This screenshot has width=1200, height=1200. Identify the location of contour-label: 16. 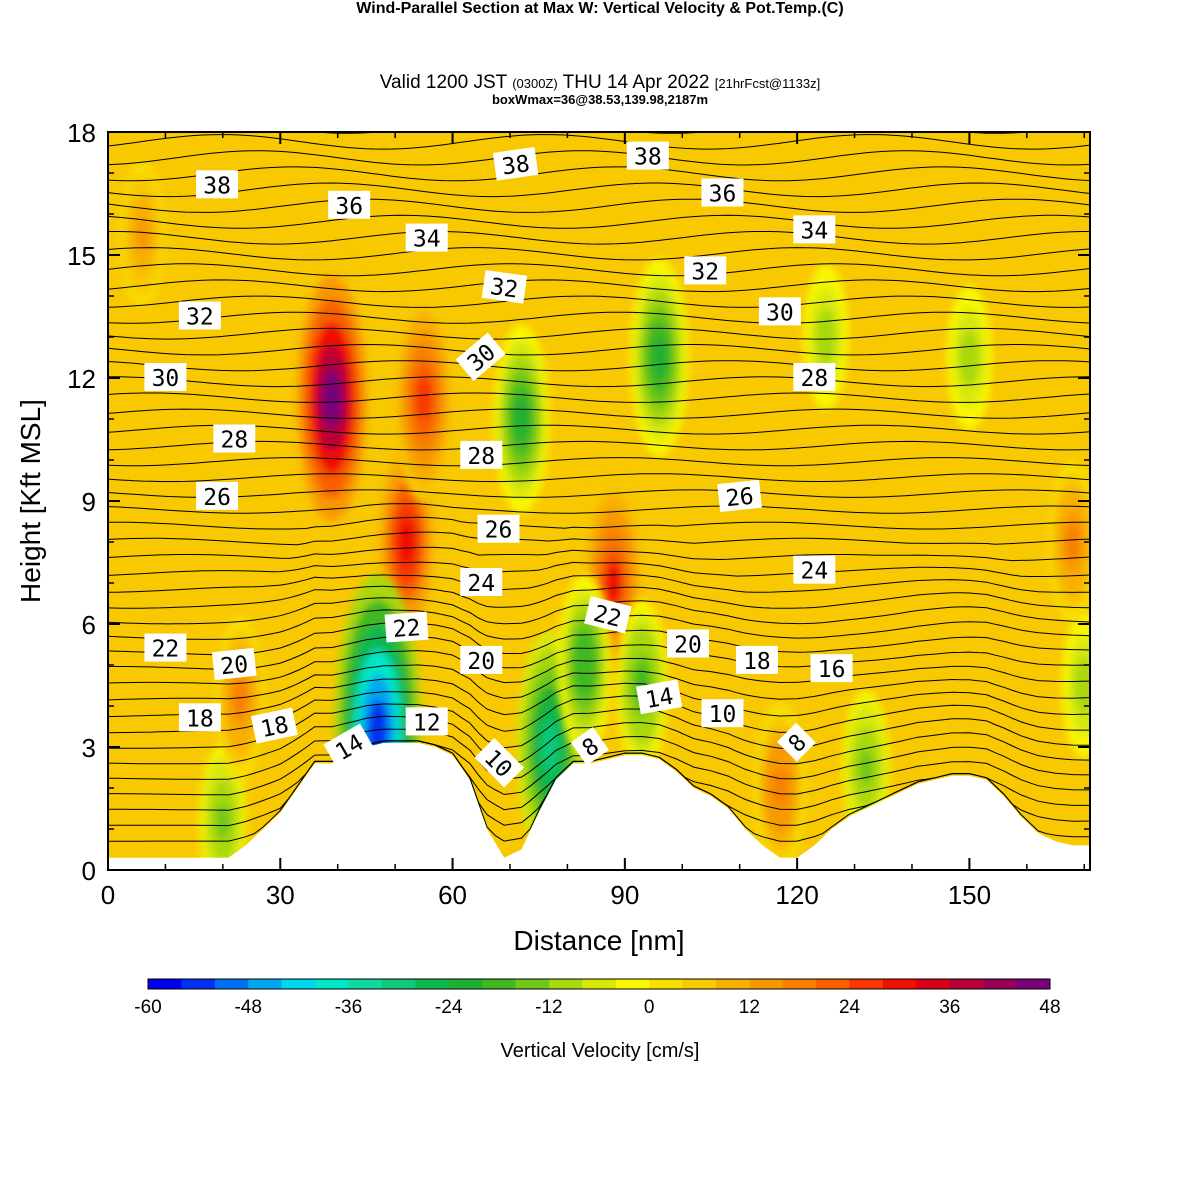
(831, 668).